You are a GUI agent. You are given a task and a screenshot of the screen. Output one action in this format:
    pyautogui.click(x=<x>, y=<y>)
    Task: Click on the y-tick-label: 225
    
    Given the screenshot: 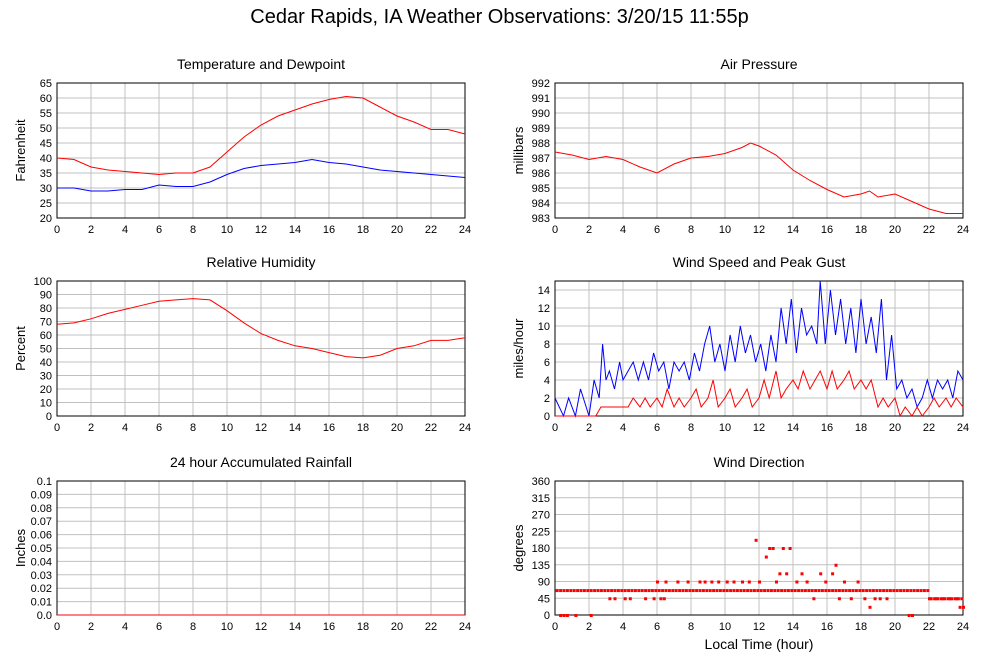 What is the action you would take?
    pyautogui.click(x=541, y=532)
    